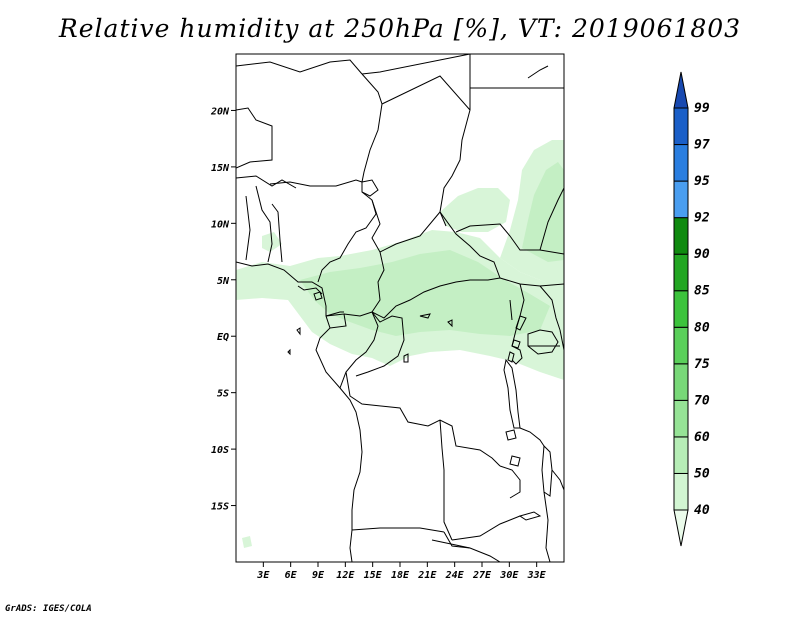 The image size is (800, 618). I want to click on border-angola-zambia, so click(446, 480).